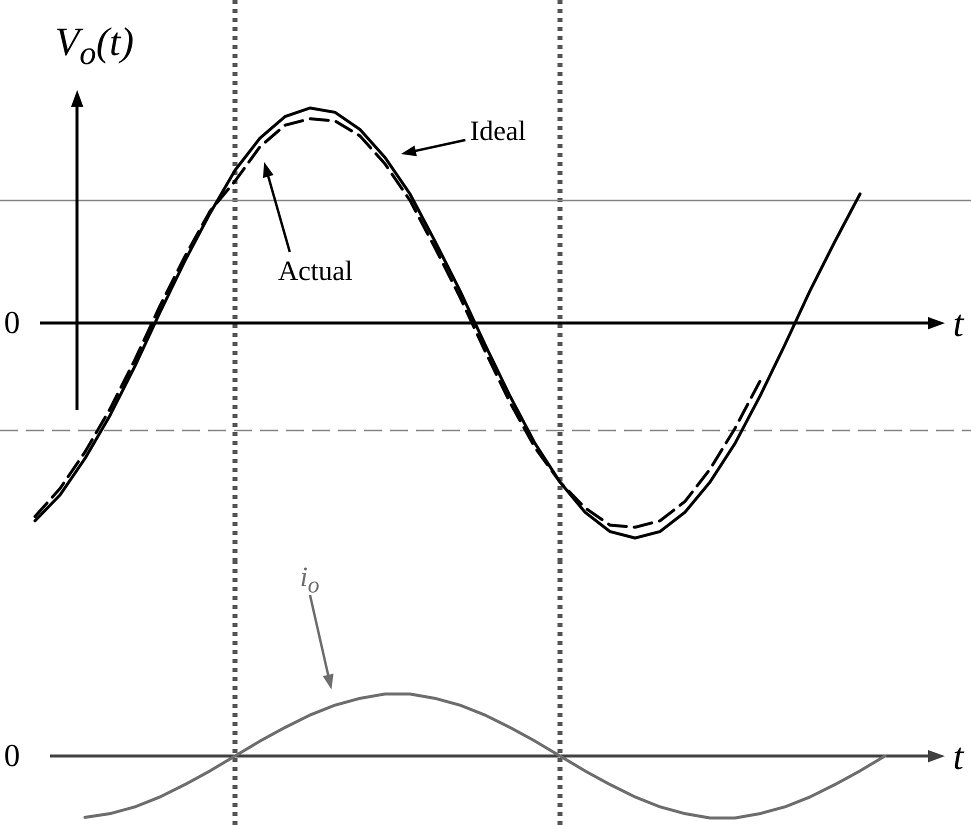 This screenshot has width=971, height=825. I want to click on text: Actual, so click(315, 271).